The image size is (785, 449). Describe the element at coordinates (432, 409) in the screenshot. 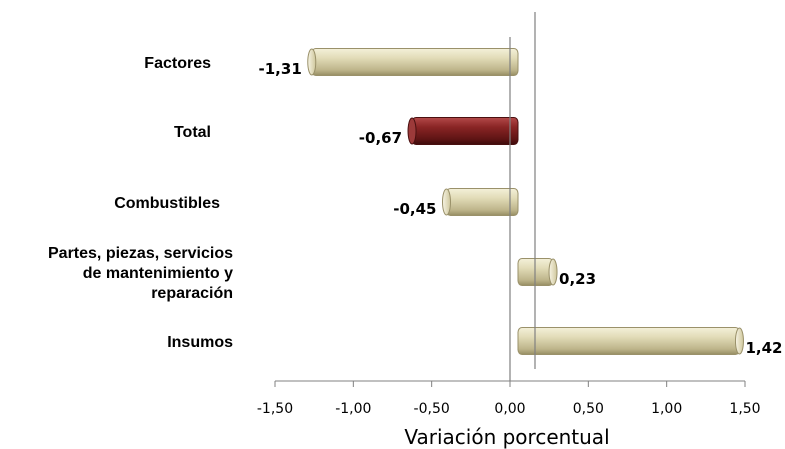

I see `x-tick-label: -0,50` at that location.